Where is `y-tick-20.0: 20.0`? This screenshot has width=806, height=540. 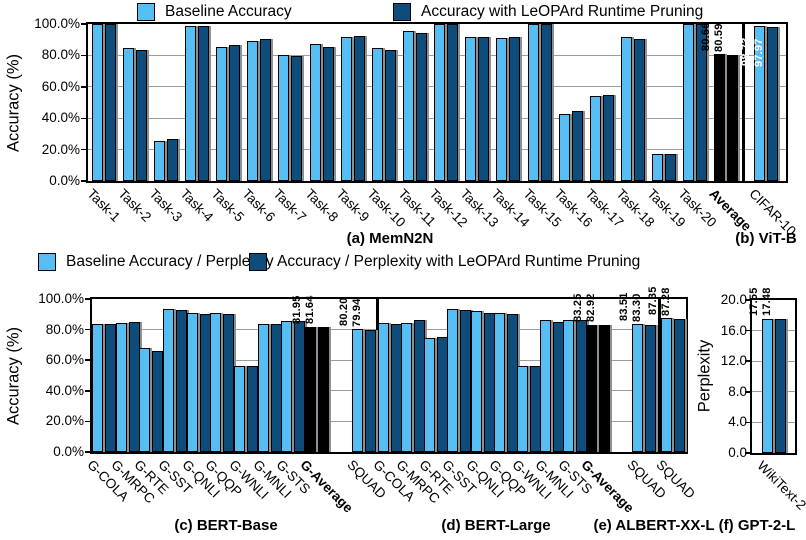 y-tick-20.0: 20.0 is located at coordinates (733, 299).